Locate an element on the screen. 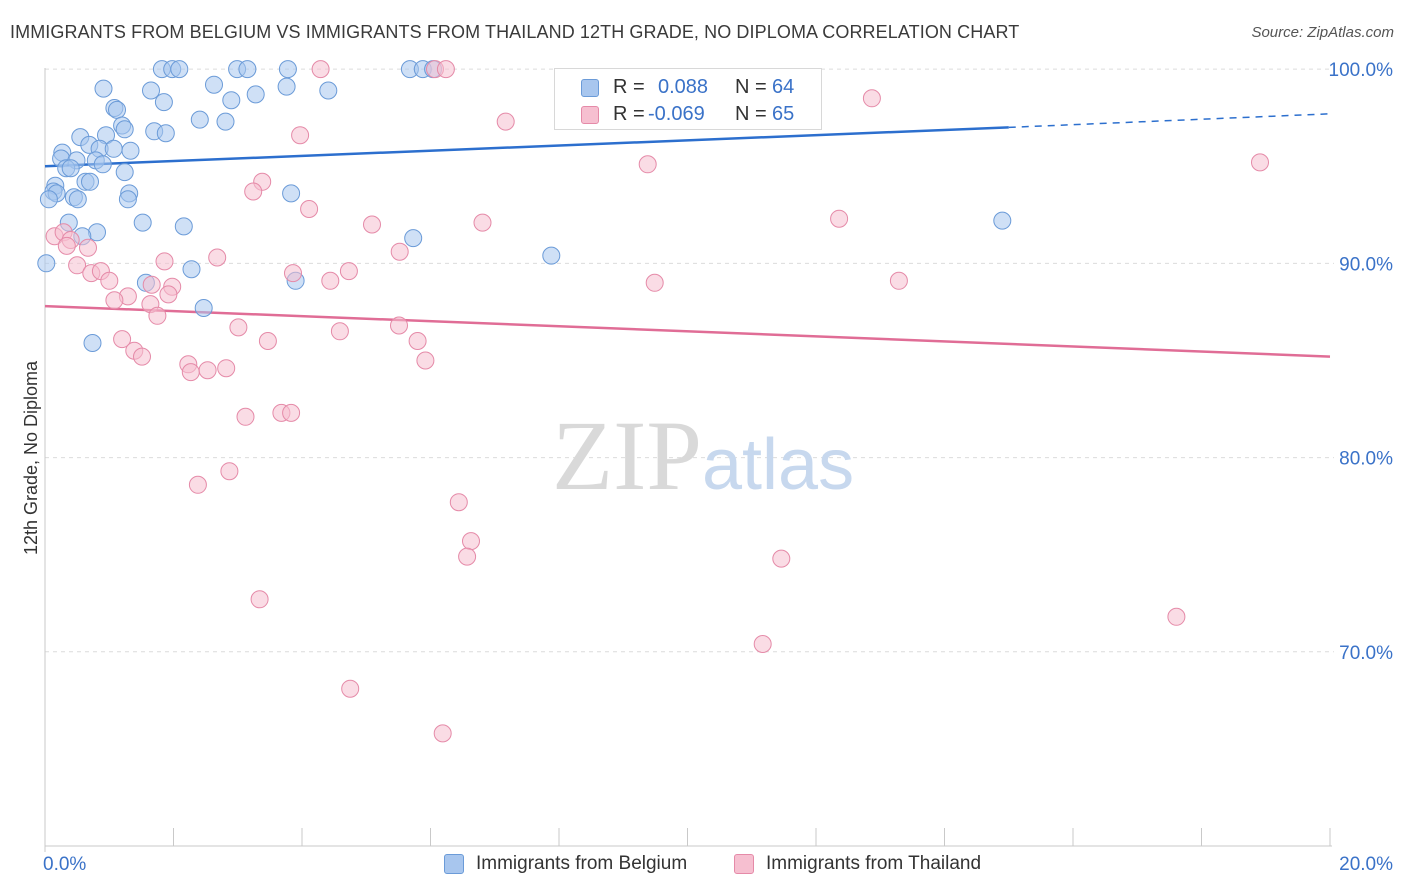 This screenshot has width=1406, height=892. legend-swatch-thailand is located at coordinates (590, 115).